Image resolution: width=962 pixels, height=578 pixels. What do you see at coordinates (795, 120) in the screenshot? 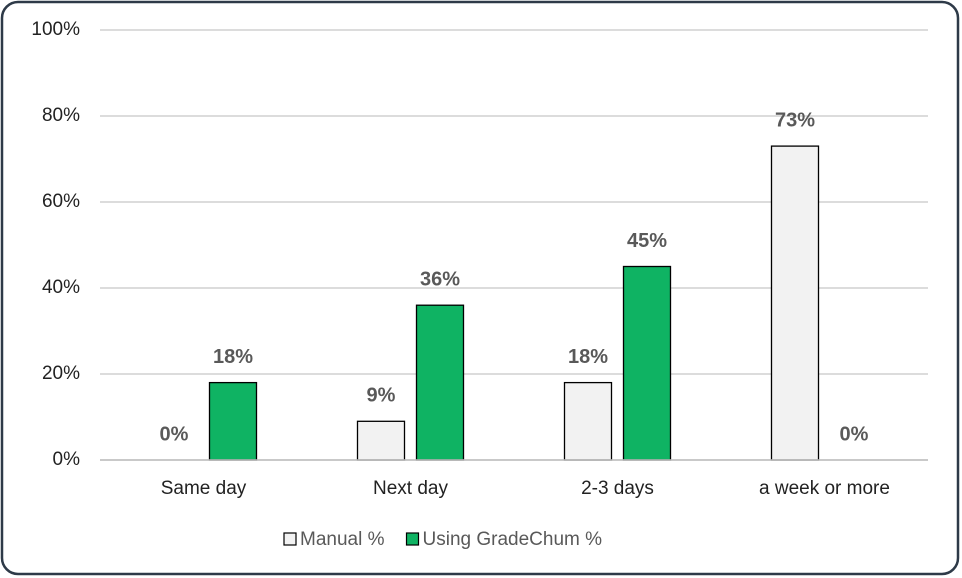
I see `value-label: 73%` at bounding box center [795, 120].